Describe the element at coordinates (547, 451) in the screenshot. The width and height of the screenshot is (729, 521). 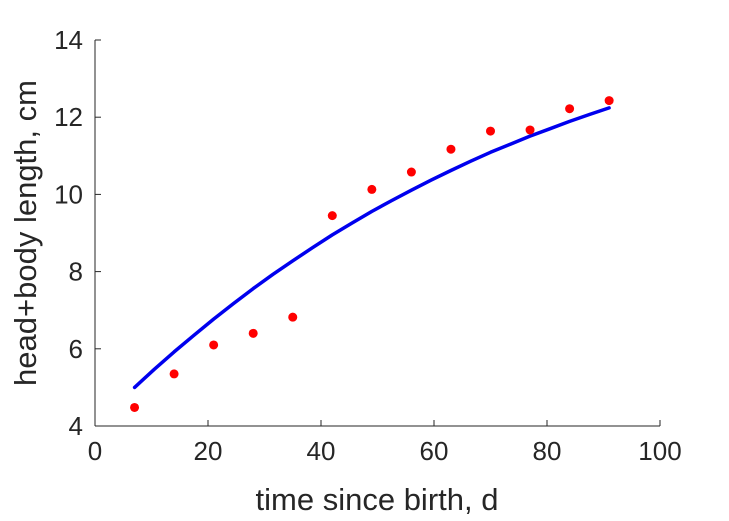
I see `x-tick-label: 80` at that location.